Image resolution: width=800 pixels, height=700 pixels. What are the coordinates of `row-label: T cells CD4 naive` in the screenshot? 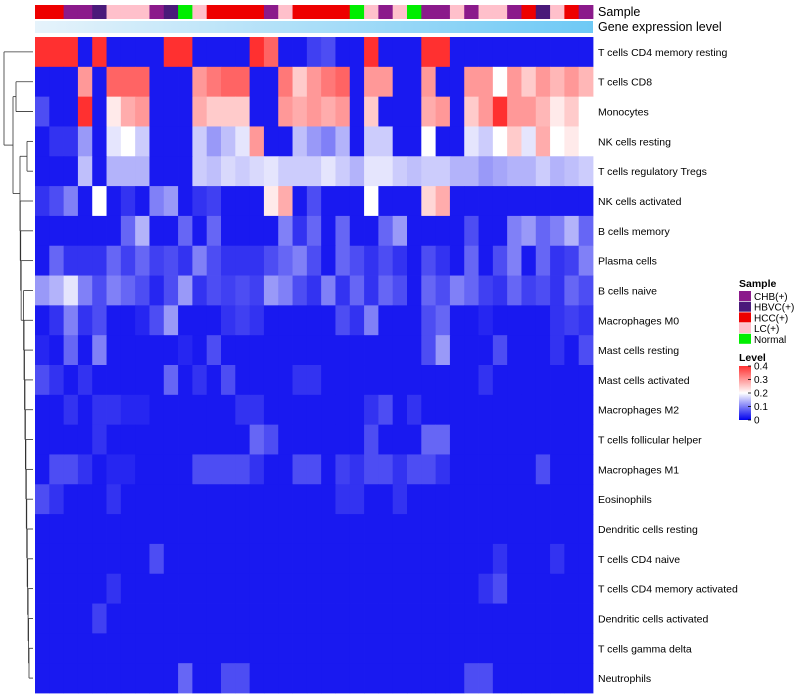 It's located at (639, 560).